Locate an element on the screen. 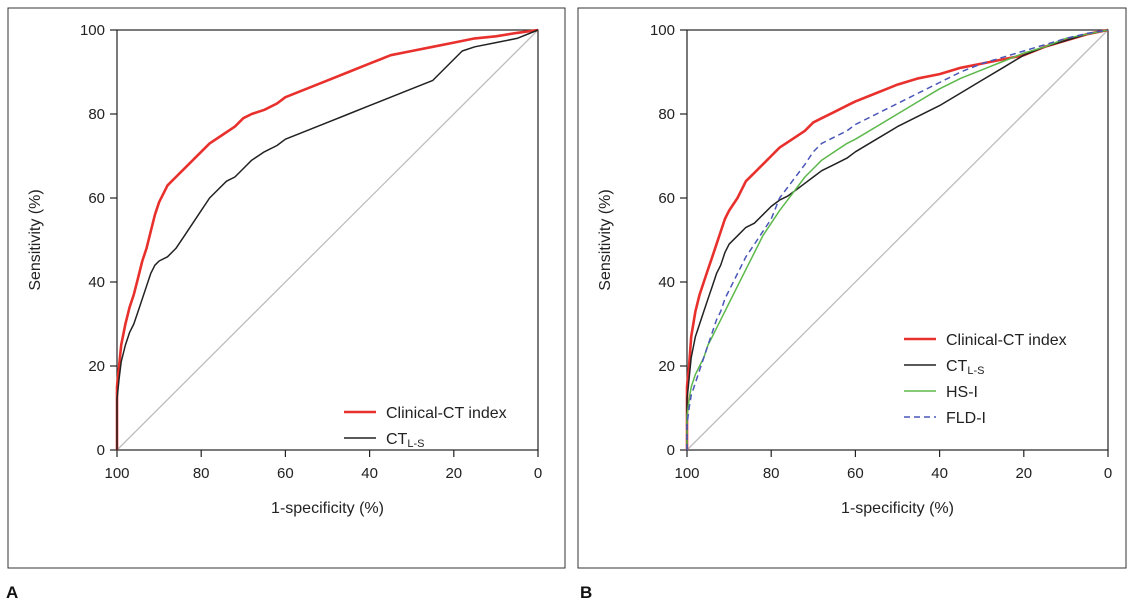 The height and width of the screenshot is (601, 1134). legend: Clinical-CT index CTL-S HS-I FLD-I is located at coordinates (985, 379).